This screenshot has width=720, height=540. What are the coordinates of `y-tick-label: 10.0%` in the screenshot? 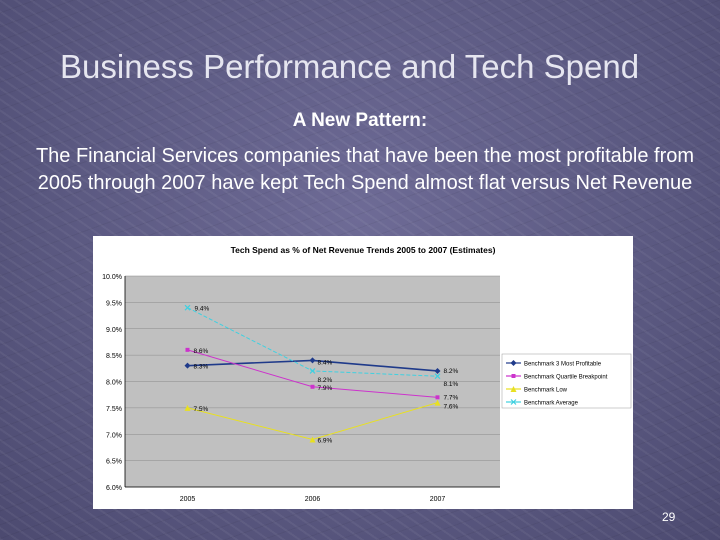 It's located at (112, 277).